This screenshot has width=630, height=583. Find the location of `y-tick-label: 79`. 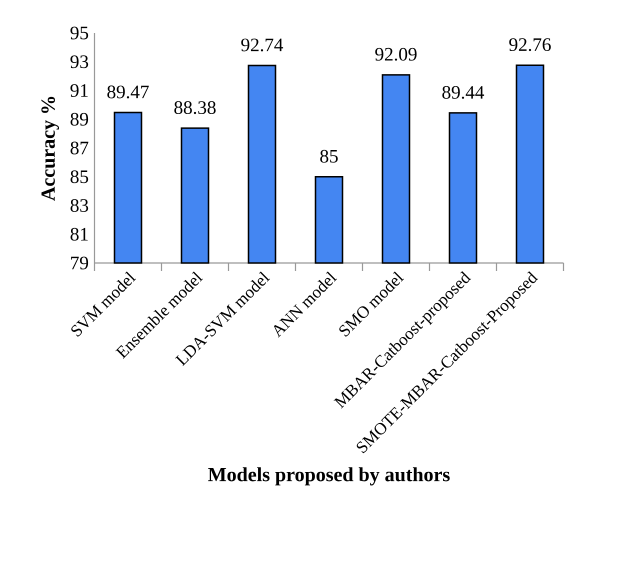

y-tick-label: 79 is located at coordinates (79, 263).